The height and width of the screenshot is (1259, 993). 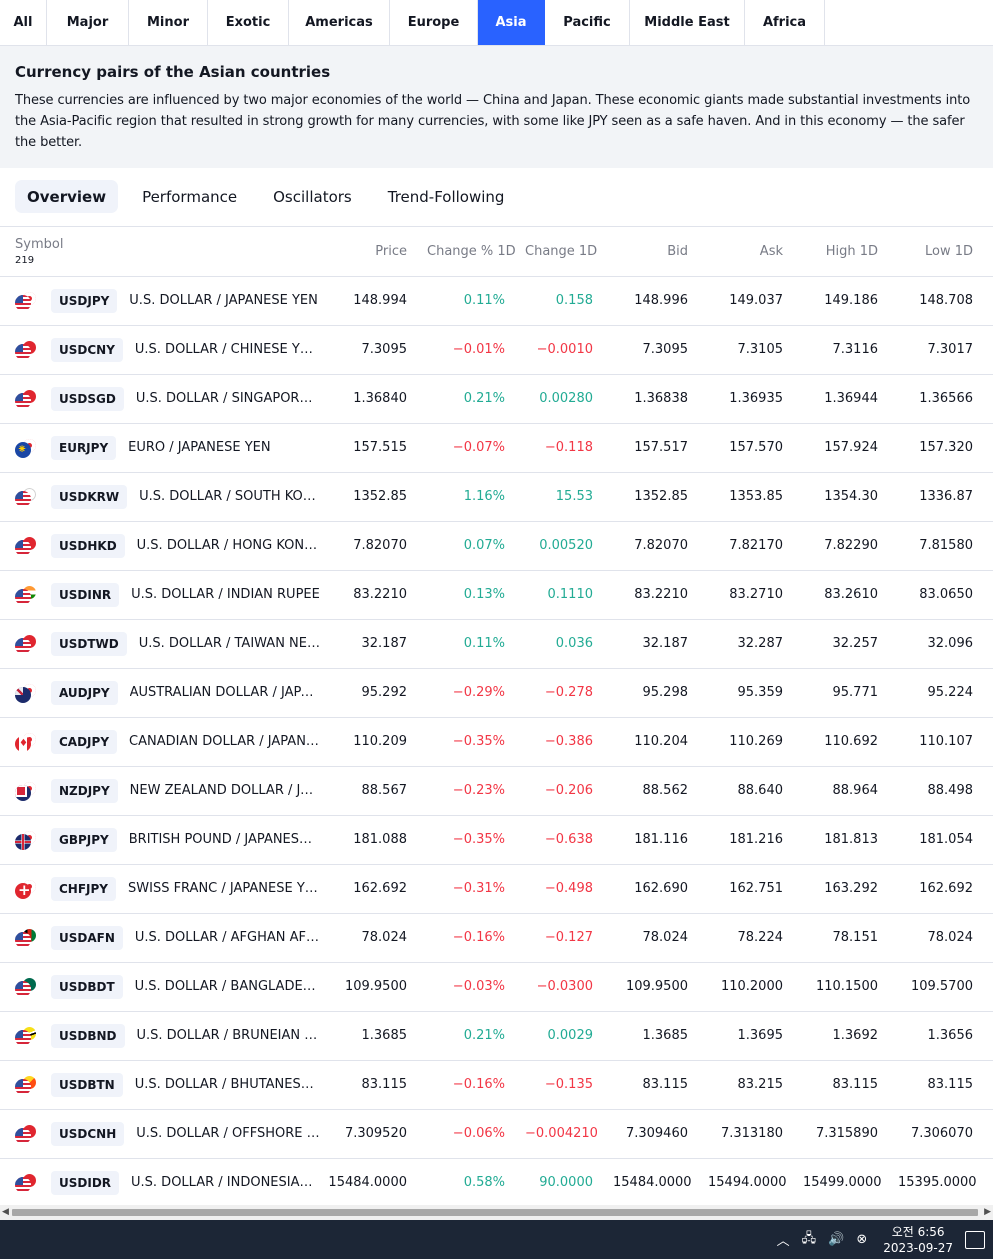 I want to click on notification-center-icon, so click(x=975, y=1239).